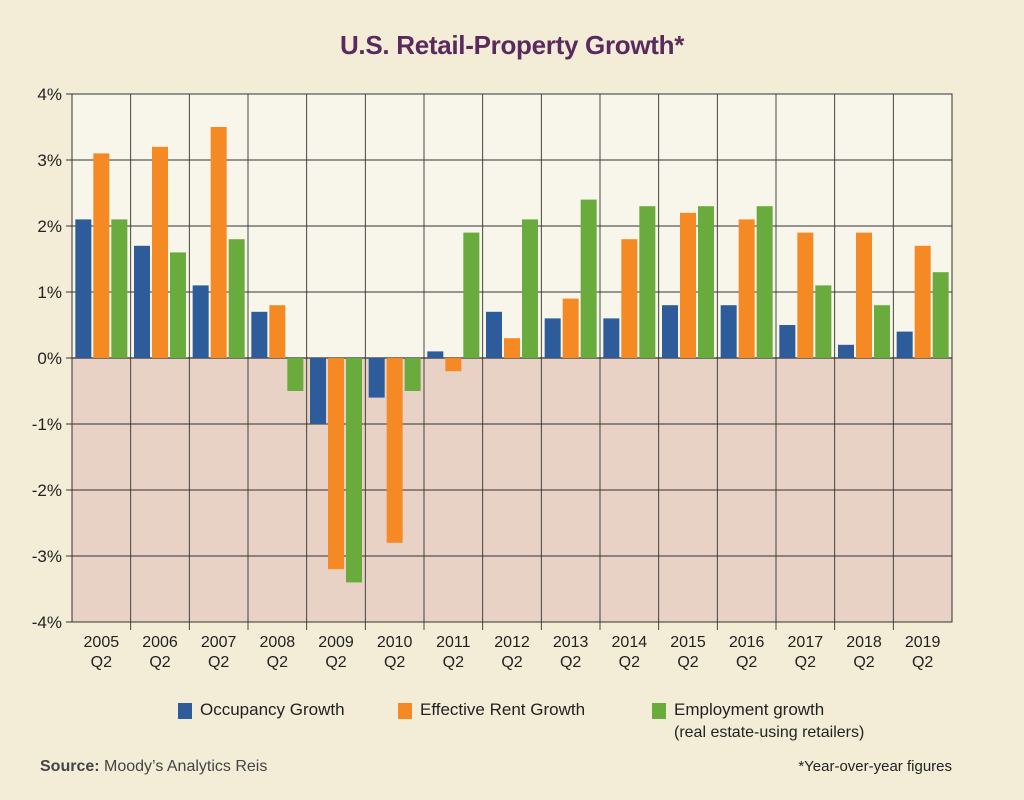 The height and width of the screenshot is (800, 1024). What do you see at coordinates (49, 292) in the screenshot?
I see `y-tick-label: 1%` at bounding box center [49, 292].